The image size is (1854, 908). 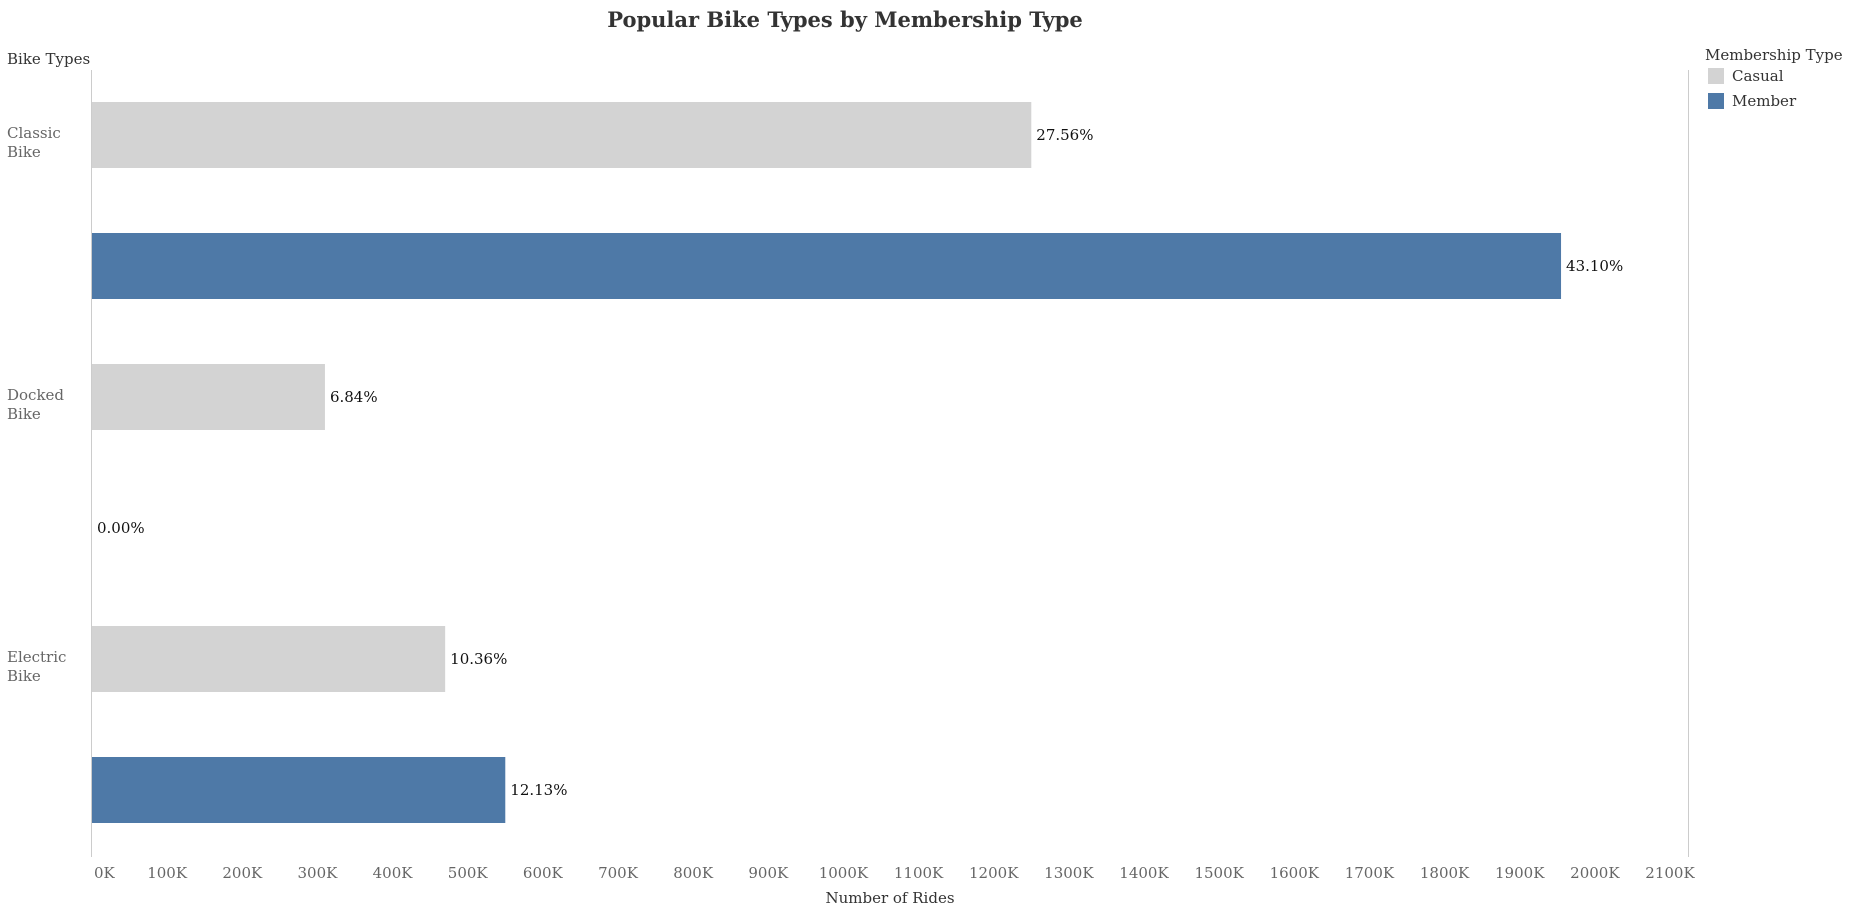 I want to click on x-tick-label-1400k: 1400K, so click(x=1144, y=873).